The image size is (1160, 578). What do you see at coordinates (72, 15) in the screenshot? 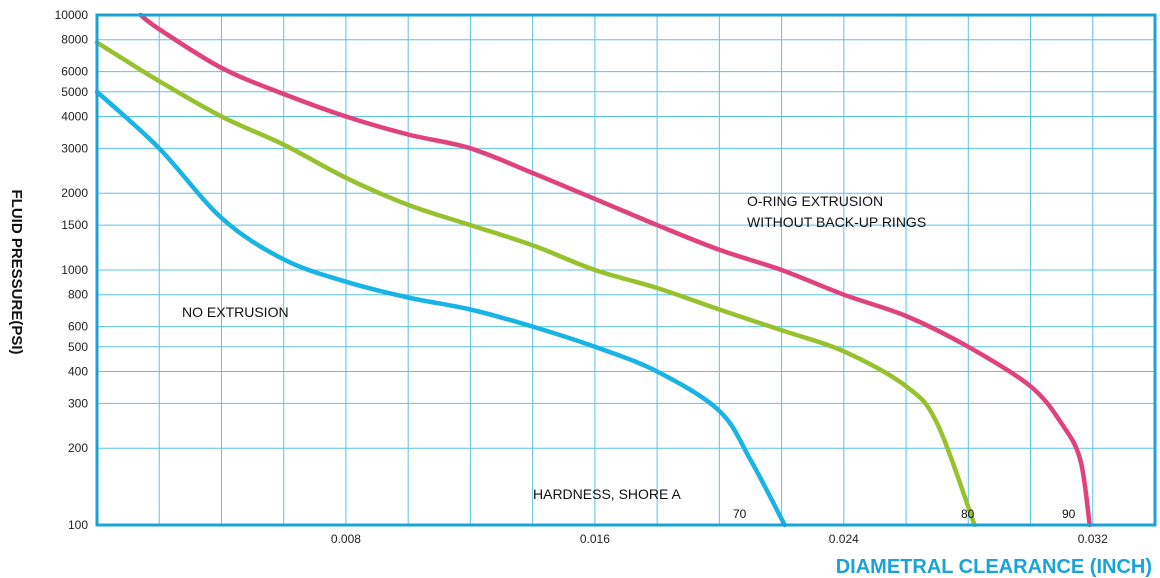
I see `y-tick-label: 10000` at bounding box center [72, 15].